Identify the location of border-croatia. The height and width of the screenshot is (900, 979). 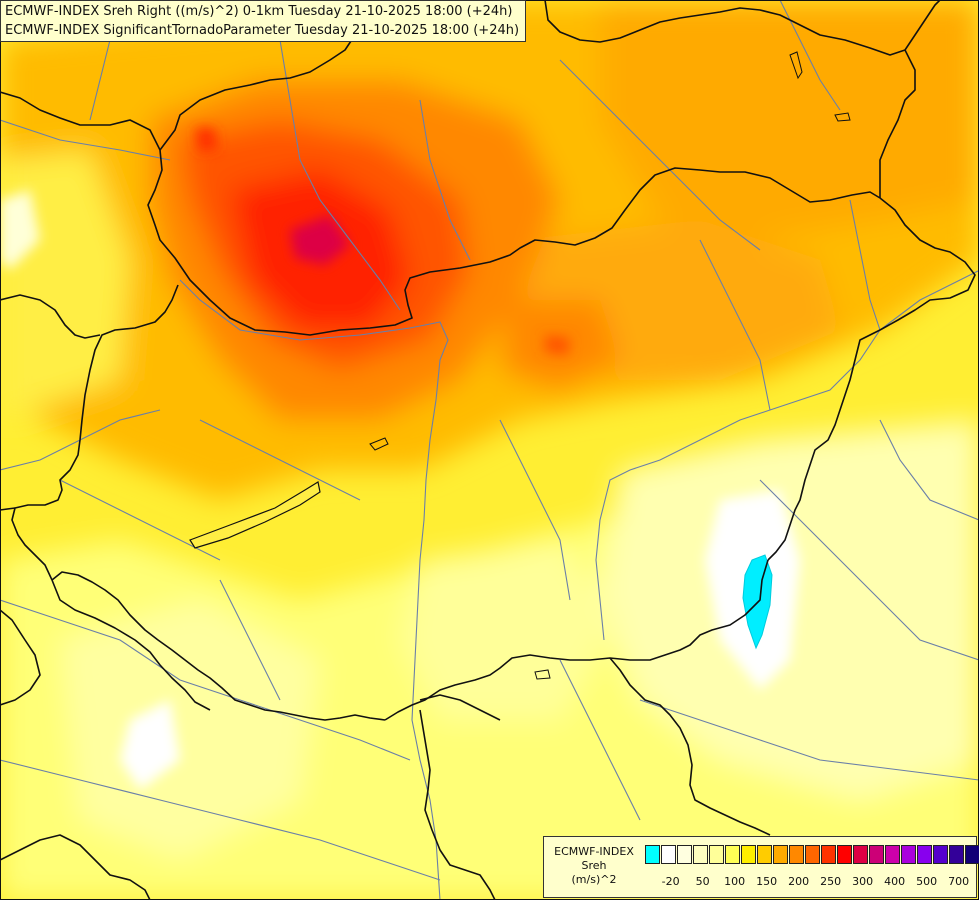
(131, 645).